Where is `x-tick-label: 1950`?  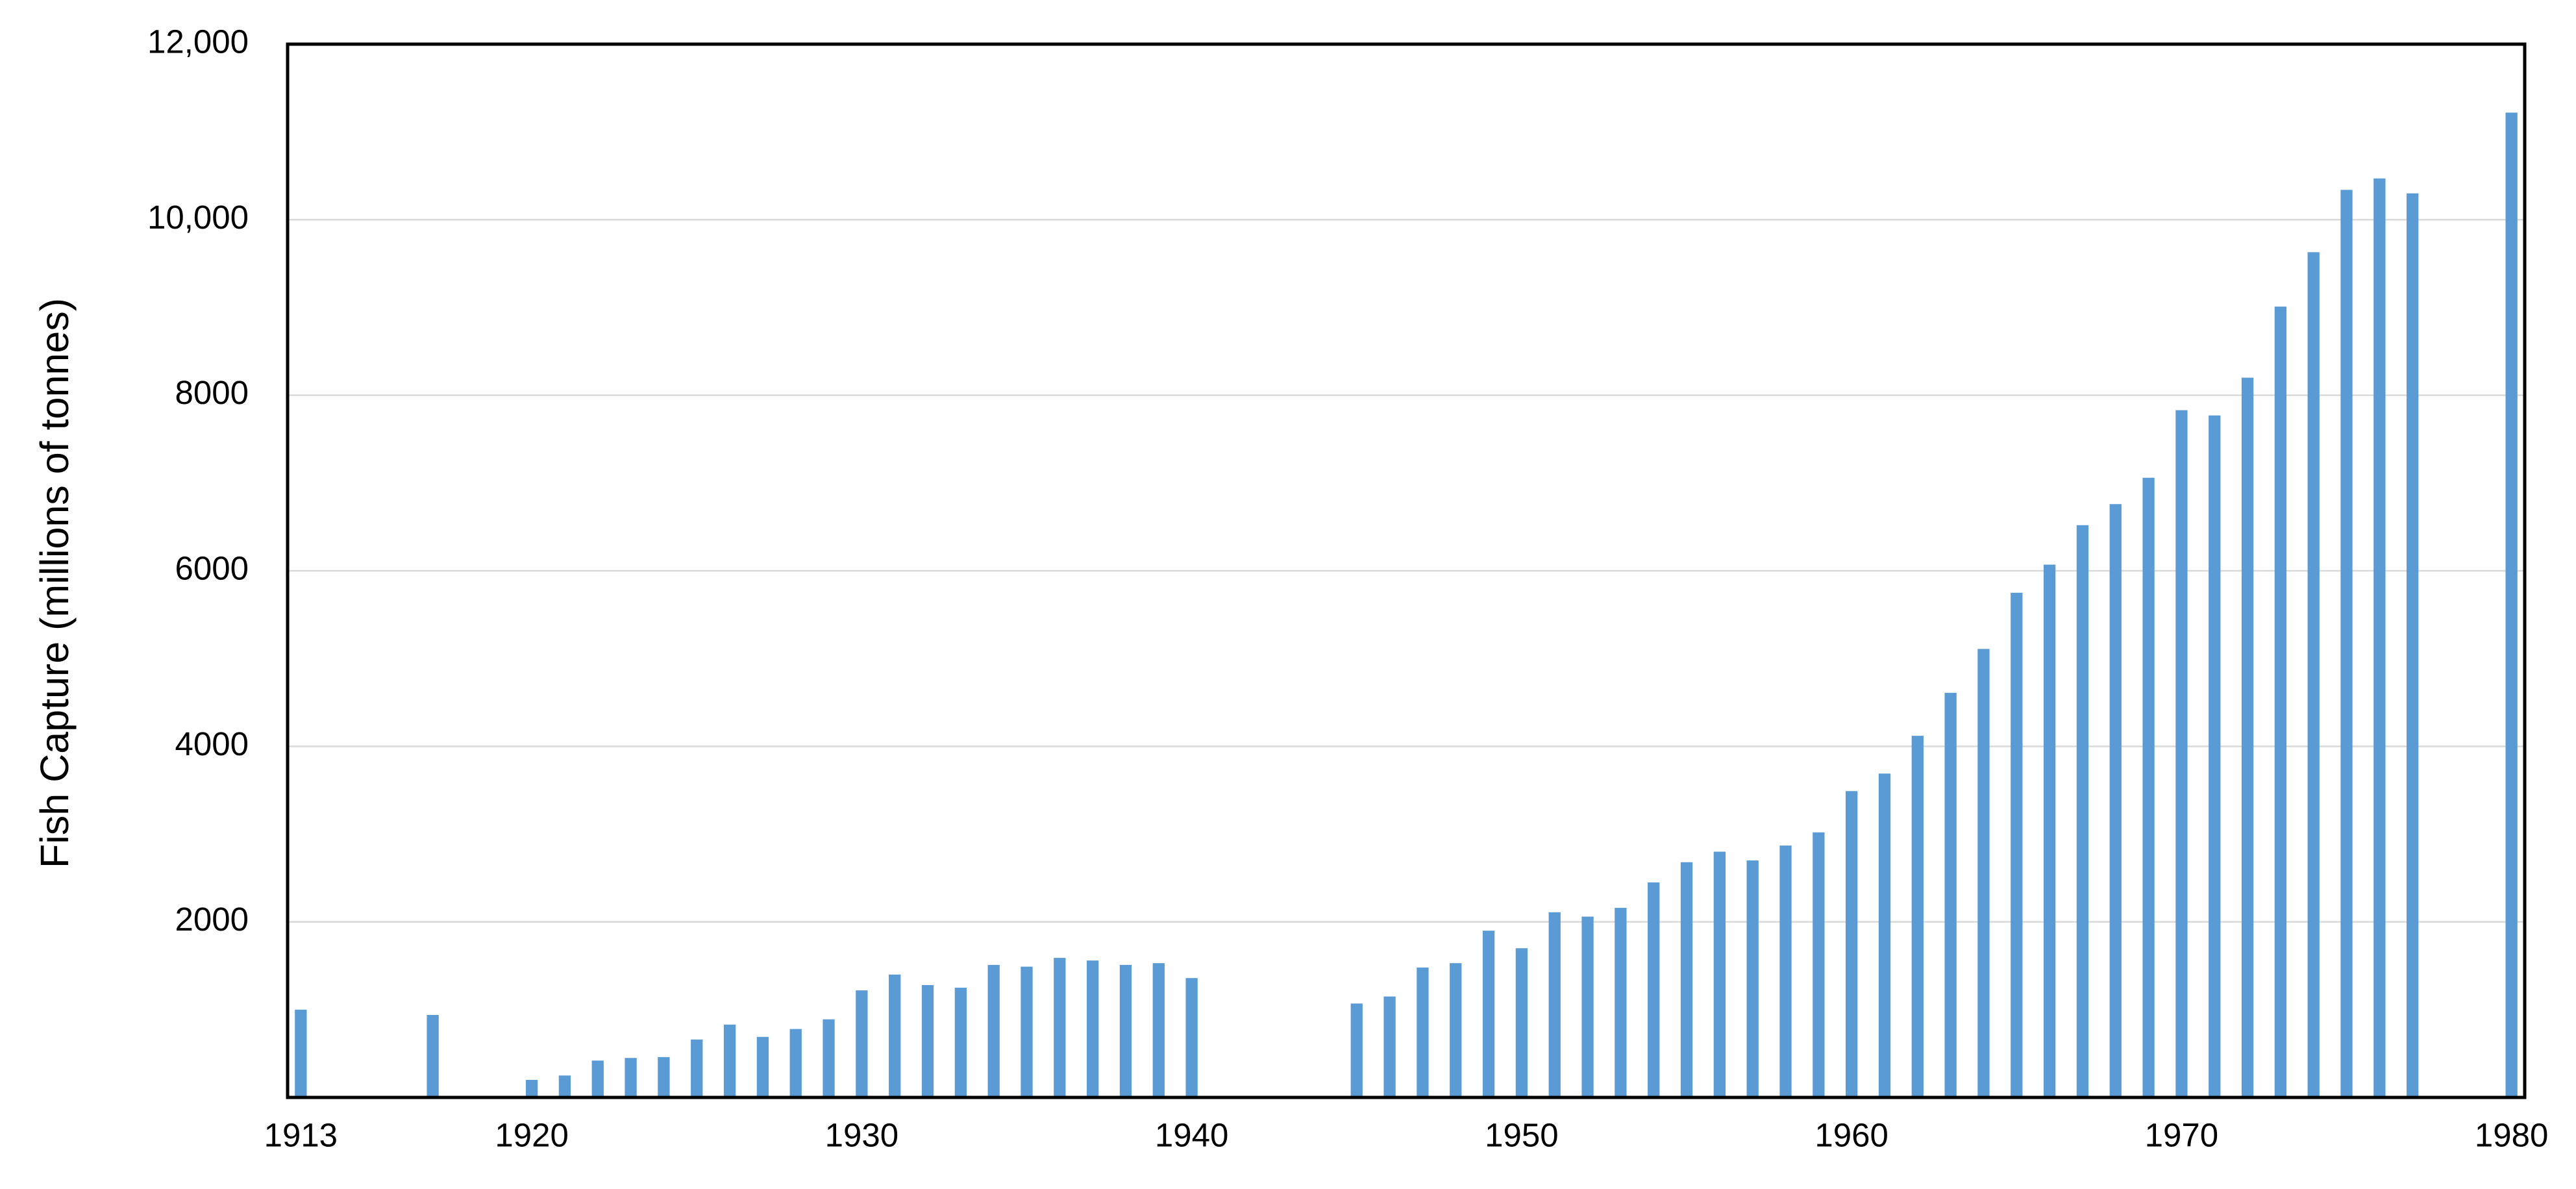
x-tick-label: 1950 is located at coordinates (1521, 1134).